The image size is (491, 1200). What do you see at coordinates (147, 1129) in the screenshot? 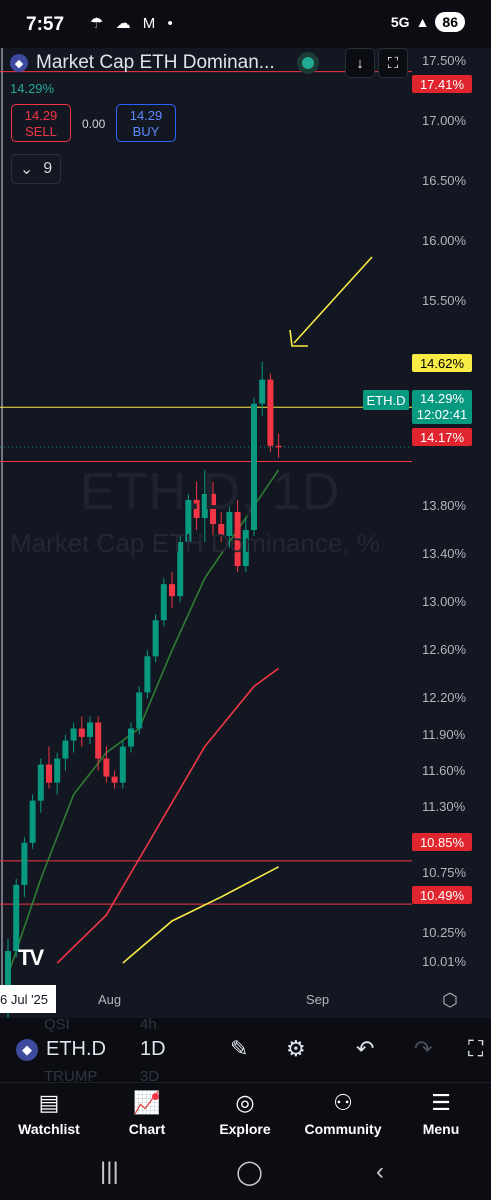
I see `nav-label: Chart` at bounding box center [147, 1129].